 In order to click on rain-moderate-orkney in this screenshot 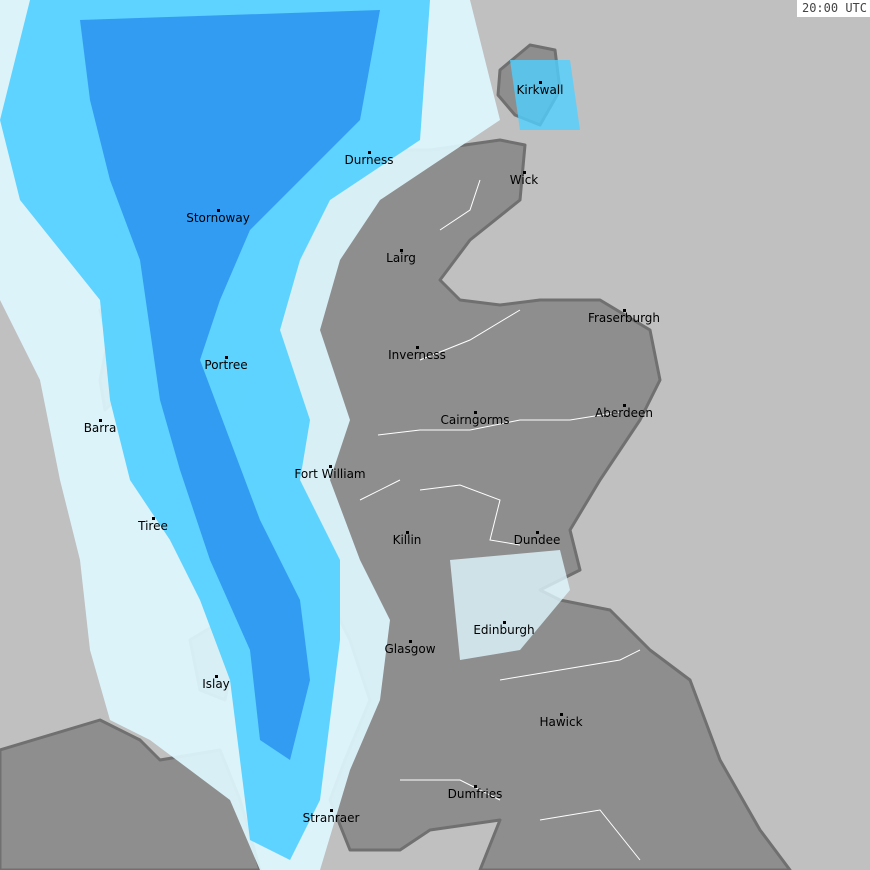, I will do `click(545, 95)`.